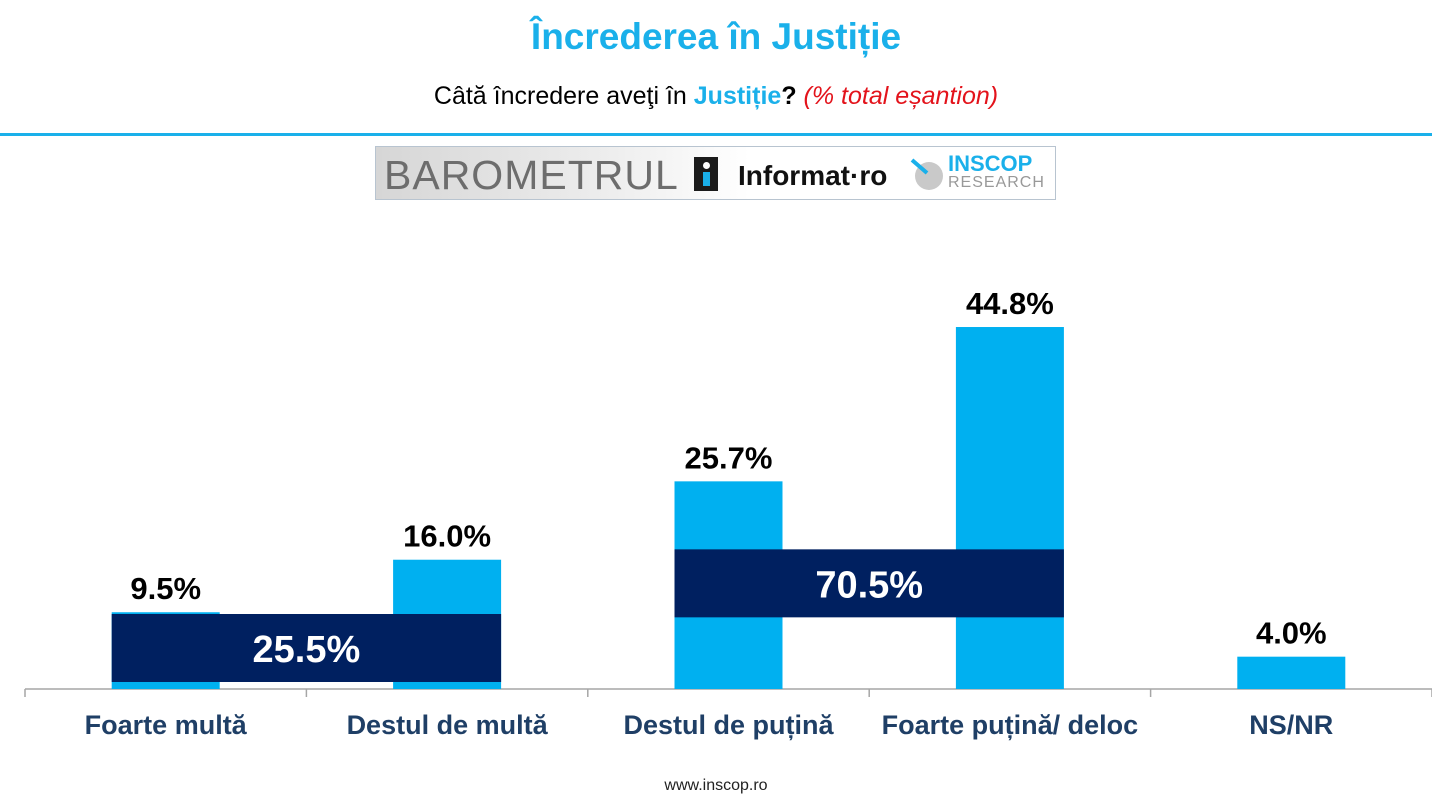 Image resolution: width=1432 pixels, height=807 pixels. I want to click on informat-logo-text: Informat·ro, so click(813, 175).